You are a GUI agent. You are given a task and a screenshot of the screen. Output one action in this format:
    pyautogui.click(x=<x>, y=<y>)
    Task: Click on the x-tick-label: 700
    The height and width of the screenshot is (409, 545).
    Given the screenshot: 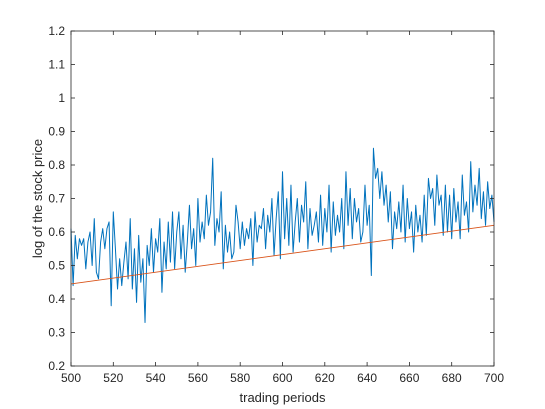 What is the action you would take?
    pyautogui.click(x=494, y=378)
    